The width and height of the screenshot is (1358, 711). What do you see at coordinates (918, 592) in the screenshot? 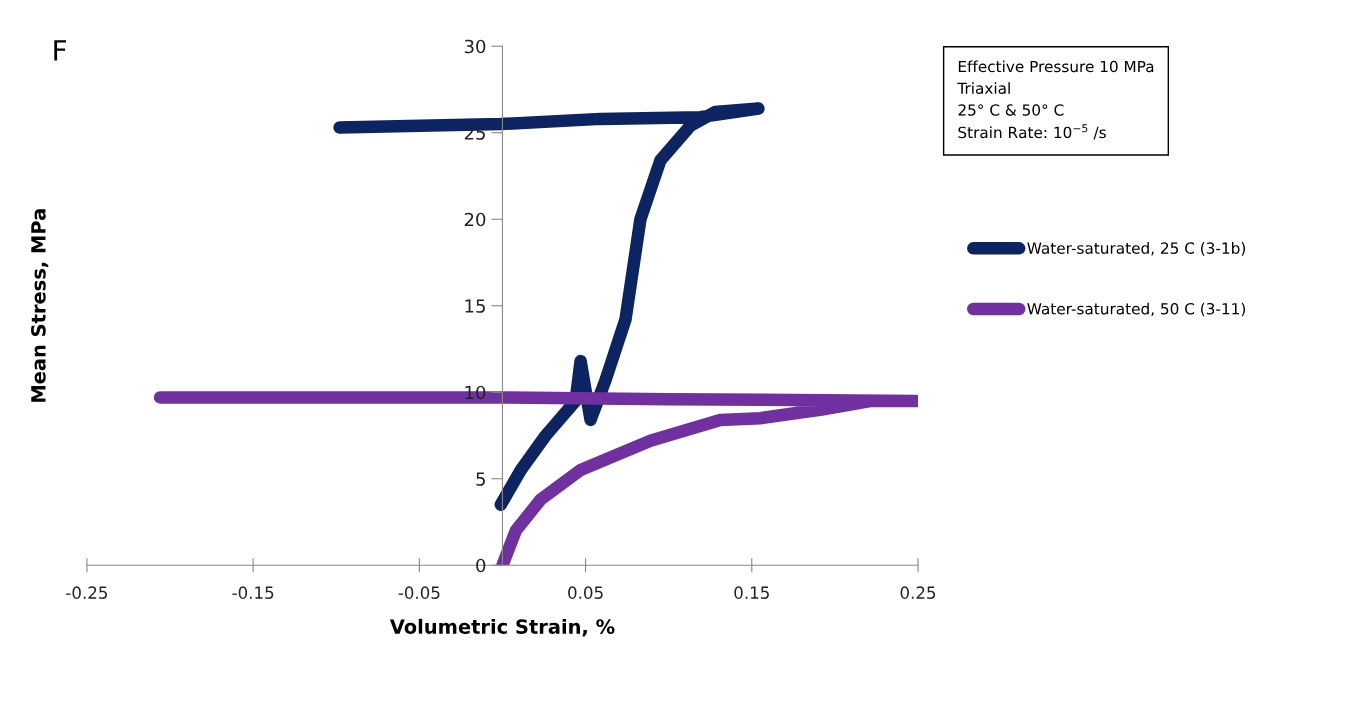
I see `x-tick-label: 0.25` at bounding box center [918, 592].